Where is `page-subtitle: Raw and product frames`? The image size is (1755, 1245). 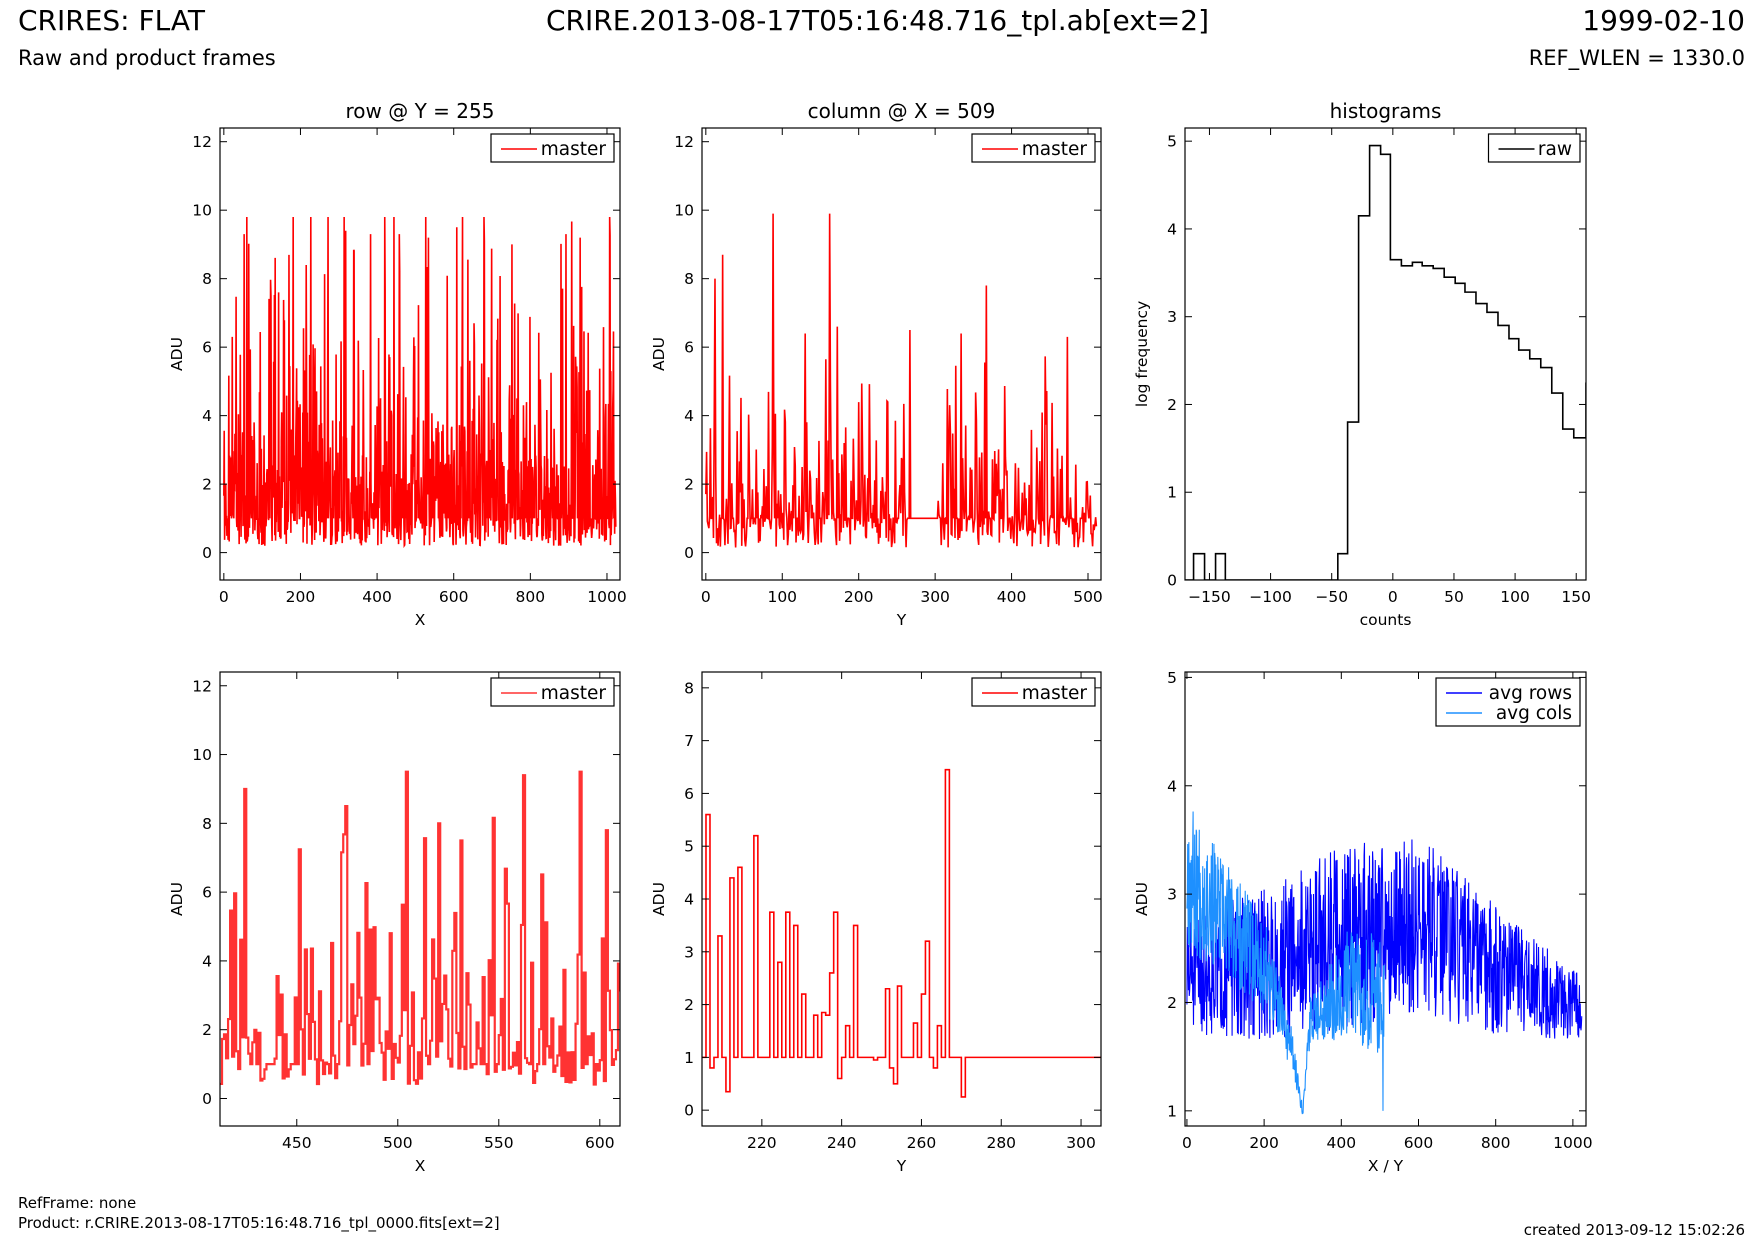 page-subtitle: Raw and product frames is located at coordinates (147, 58).